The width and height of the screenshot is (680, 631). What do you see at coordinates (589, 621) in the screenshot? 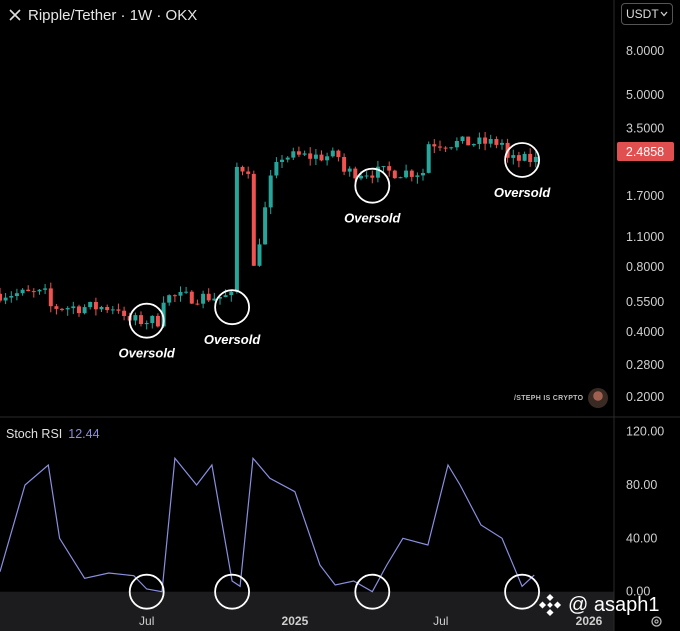
I see `time-tick: 2026` at bounding box center [589, 621].